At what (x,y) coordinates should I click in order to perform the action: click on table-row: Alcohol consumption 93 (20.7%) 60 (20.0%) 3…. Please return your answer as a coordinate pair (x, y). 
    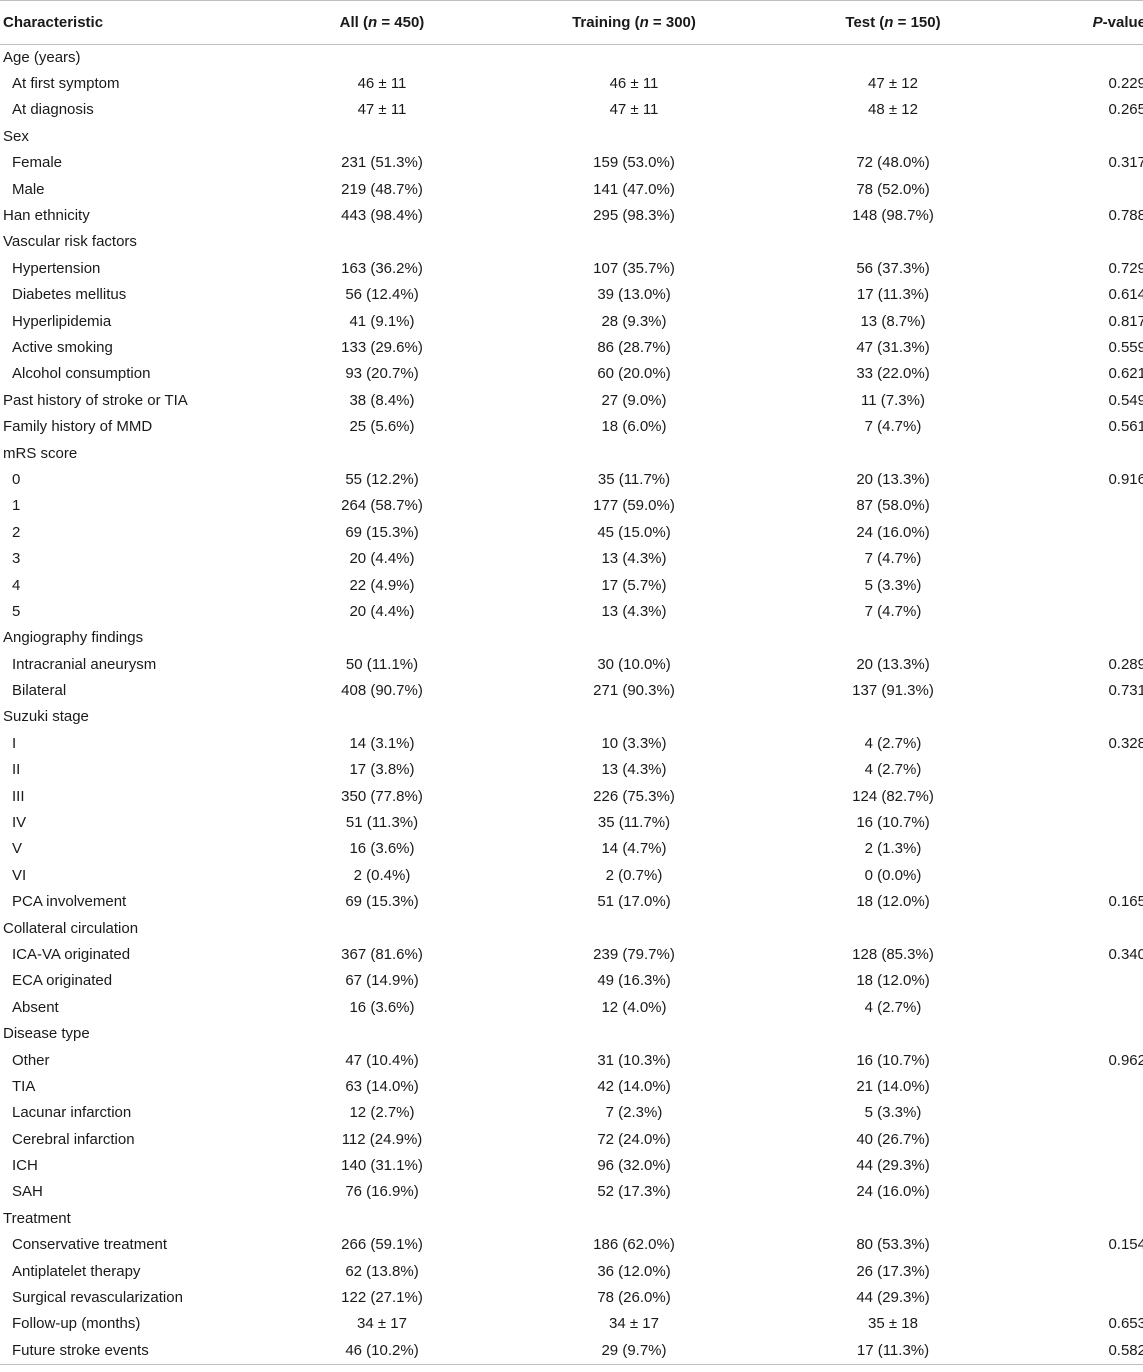
    Looking at the image, I should click on (571, 374).